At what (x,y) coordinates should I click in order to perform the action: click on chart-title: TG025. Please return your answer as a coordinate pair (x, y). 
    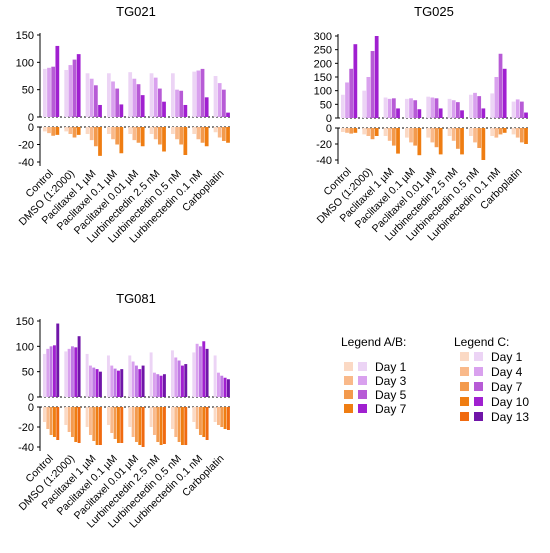
    Looking at the image, I should click on (434, 11).